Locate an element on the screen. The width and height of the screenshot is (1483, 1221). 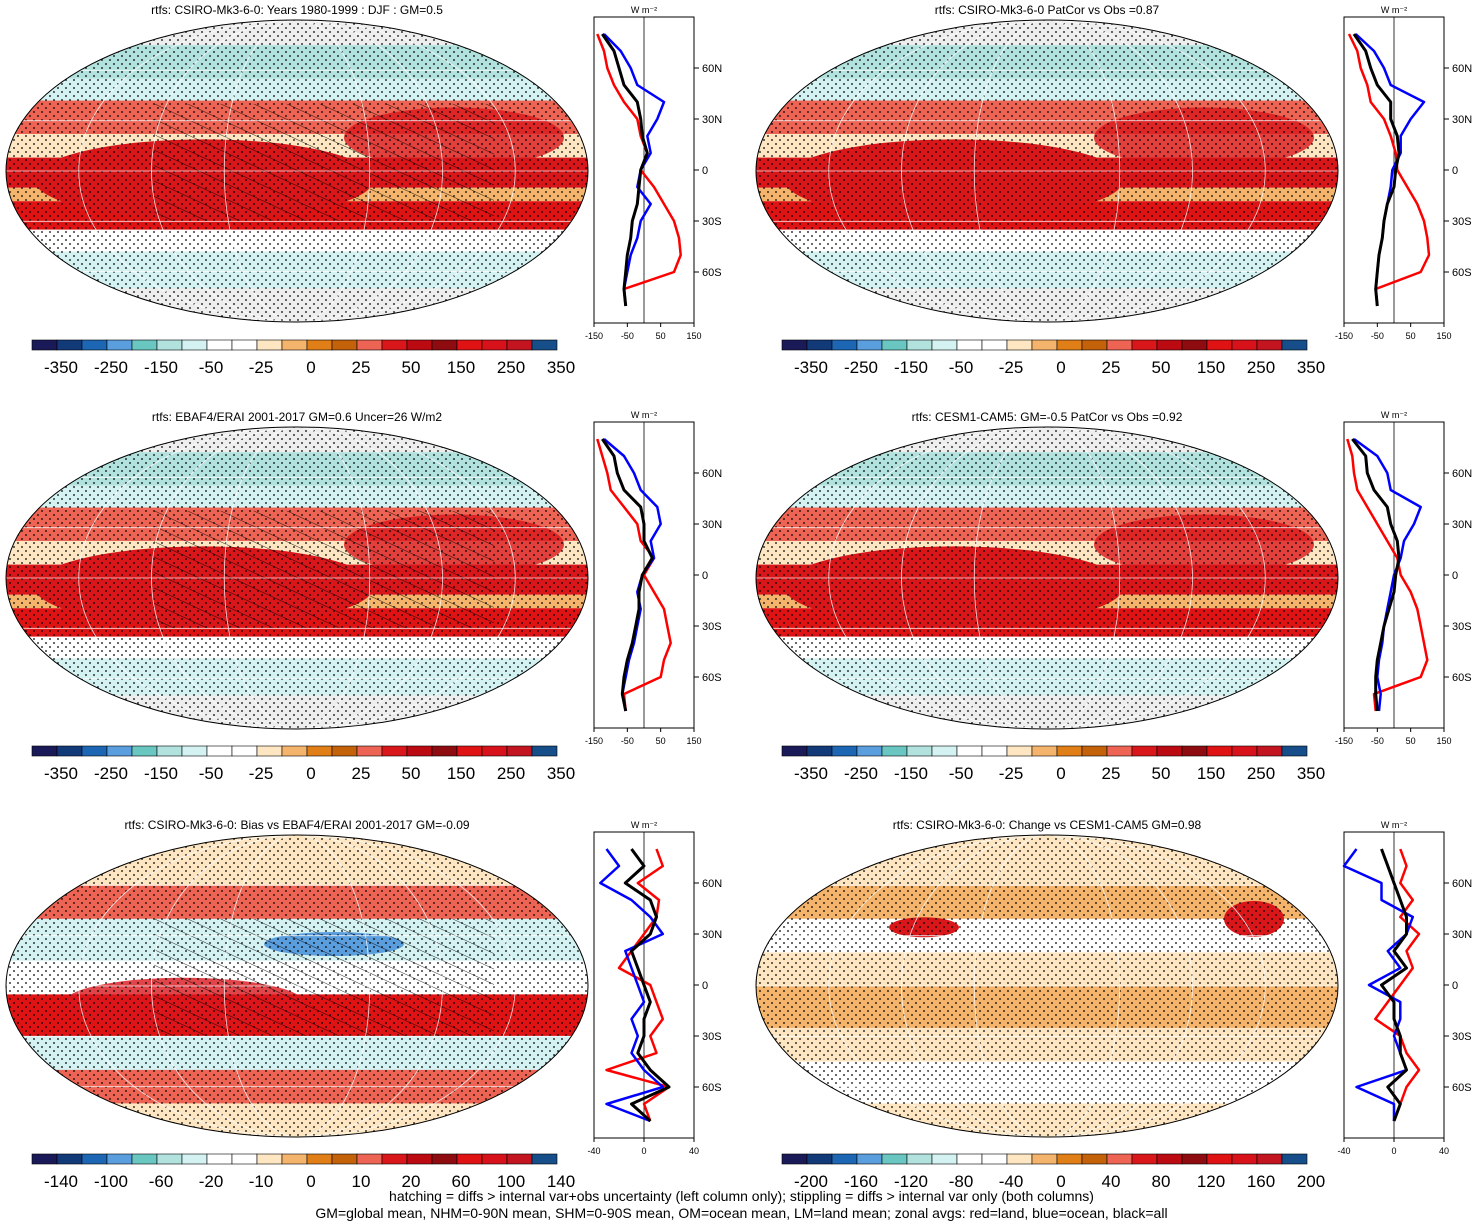
colorbar-label: 20 is located at coordinates (411, 1181).